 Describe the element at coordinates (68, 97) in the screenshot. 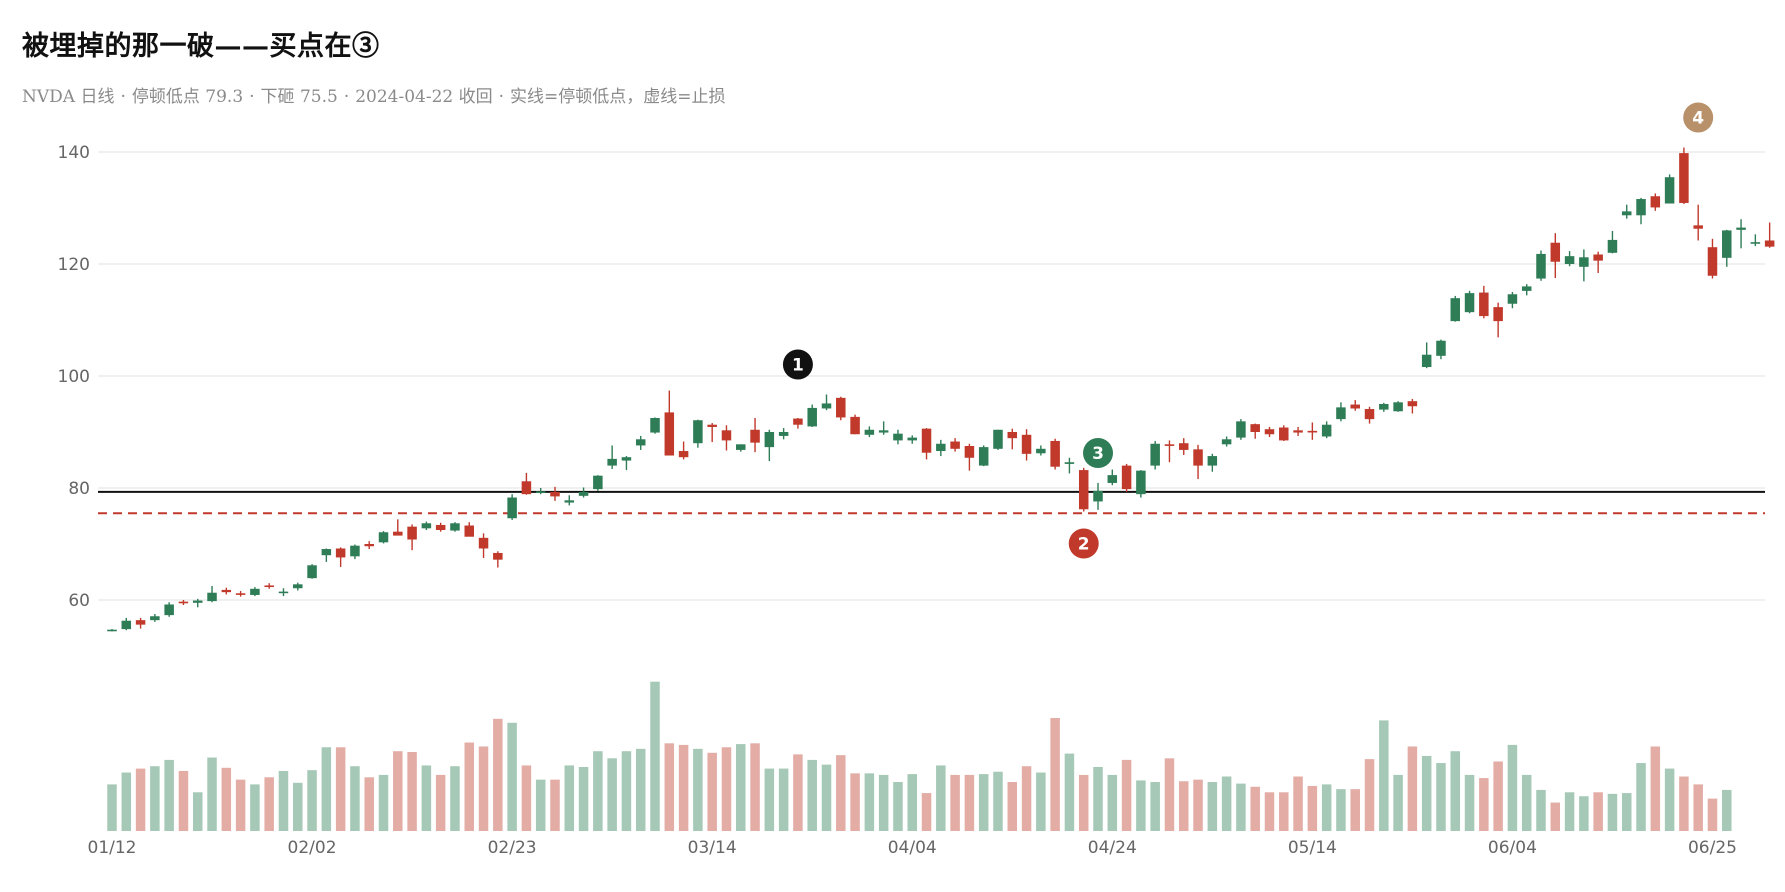

I see `subtitle-ticker: NVDA 日线` at that location.